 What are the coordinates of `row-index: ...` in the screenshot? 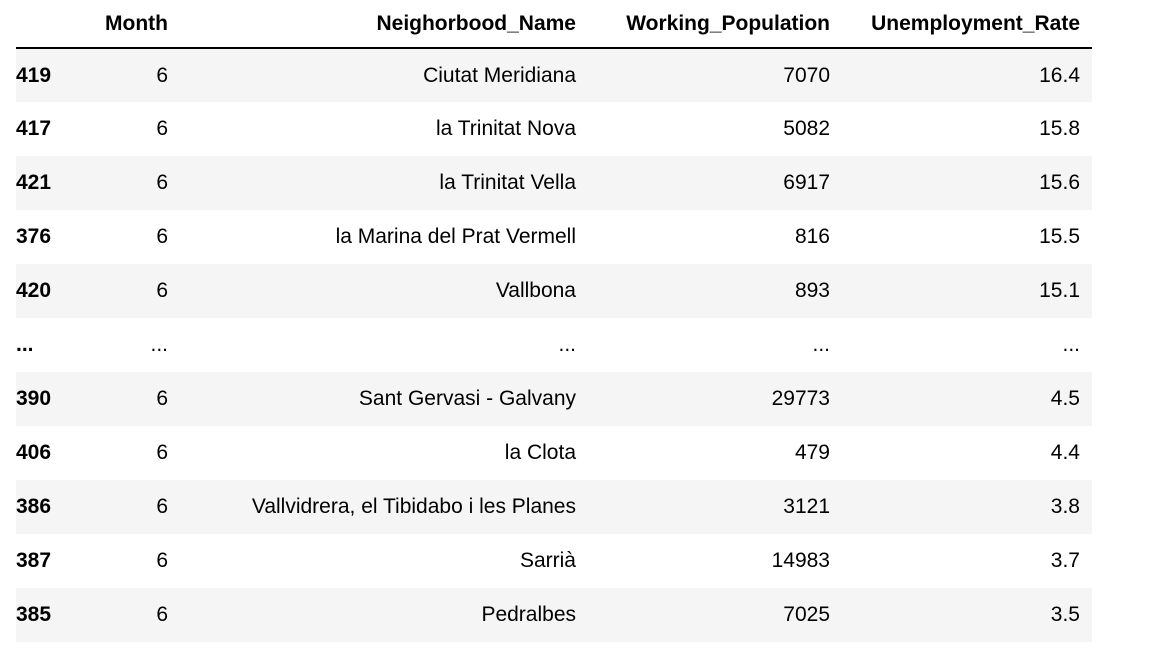 It's located at (25, 344).